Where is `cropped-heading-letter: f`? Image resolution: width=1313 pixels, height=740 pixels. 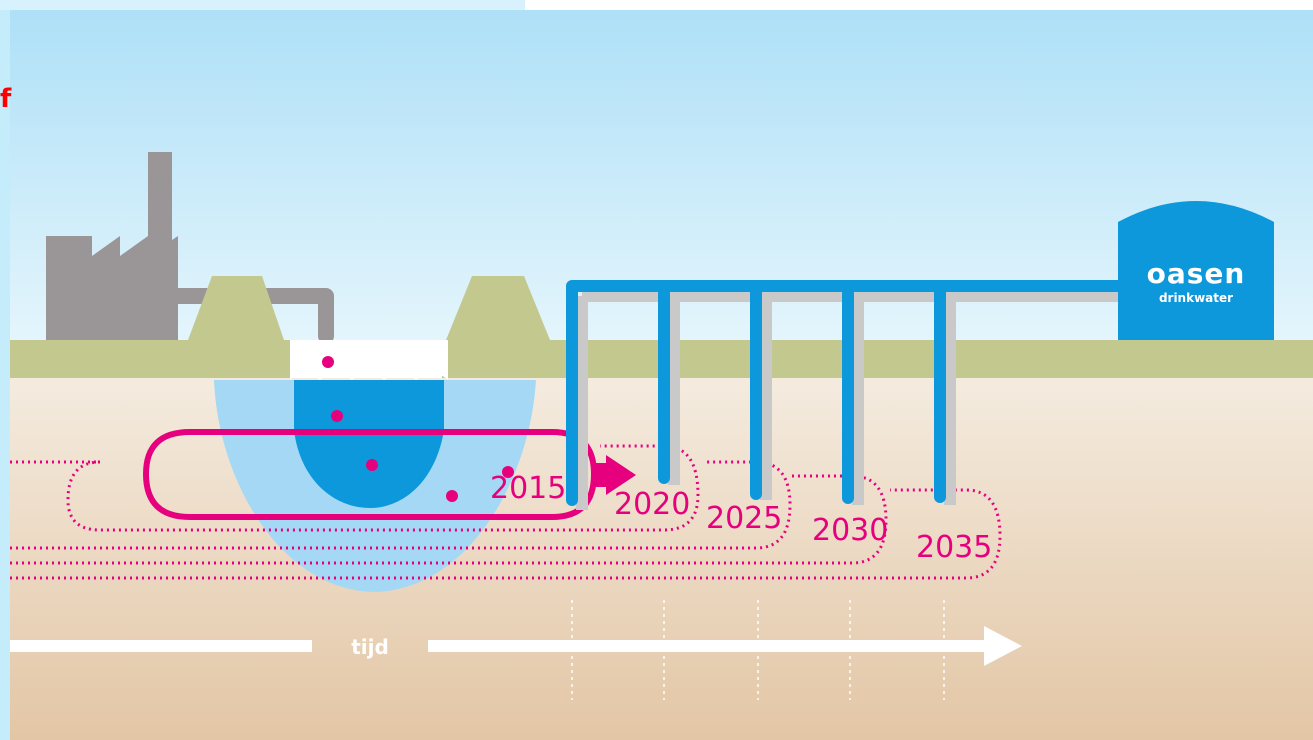
cropped-heading-letter: f is located at coordinates (6, 99).